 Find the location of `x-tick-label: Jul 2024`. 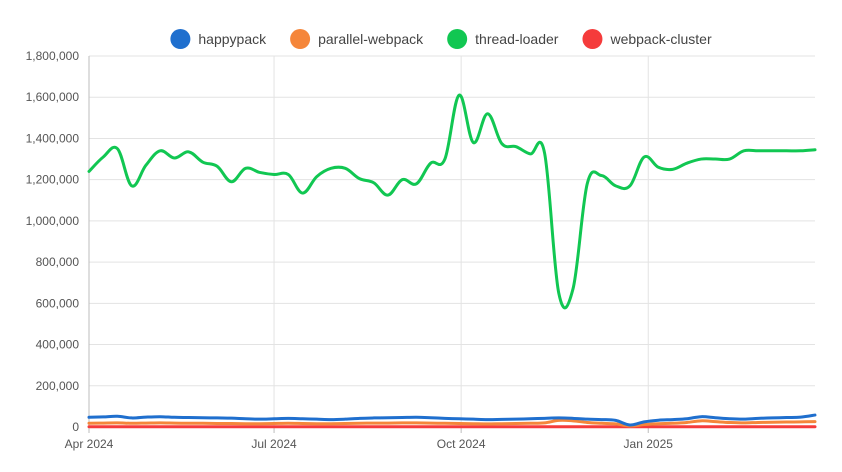

x-tick-label: Jul 2024 is located at coordinates (274, 444).